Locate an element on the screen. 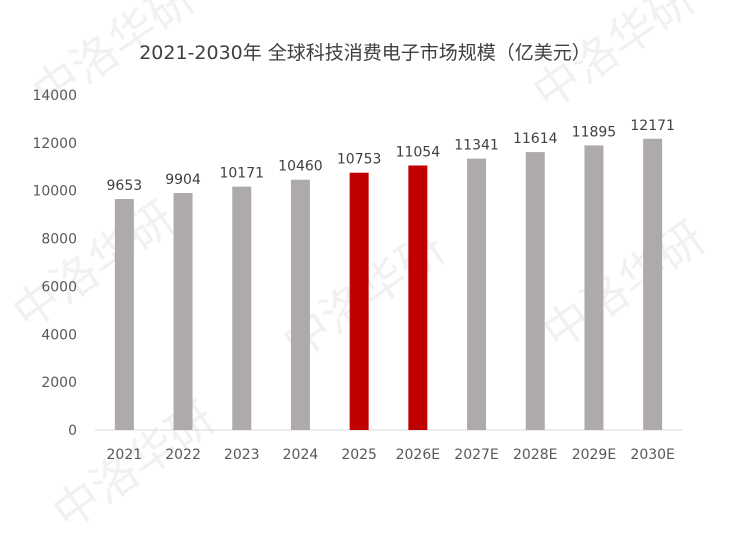  x-tick-label: 2028E is located at coordinates (535, 455).